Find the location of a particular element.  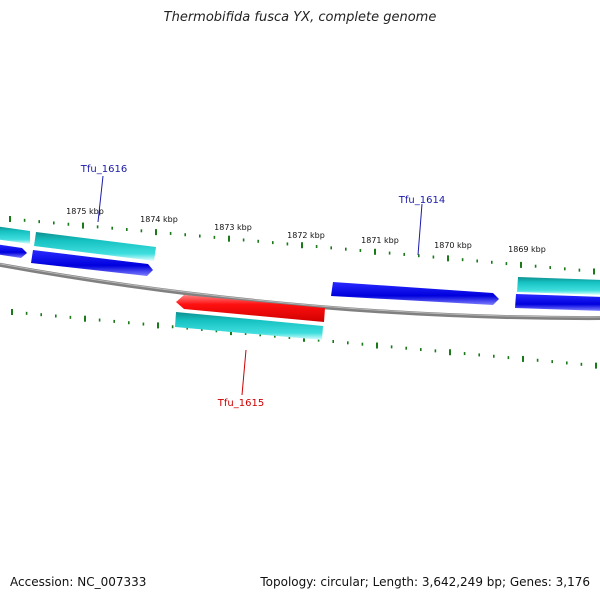

kbp-label: 1870 kbp is located at coordinates (453, 245).